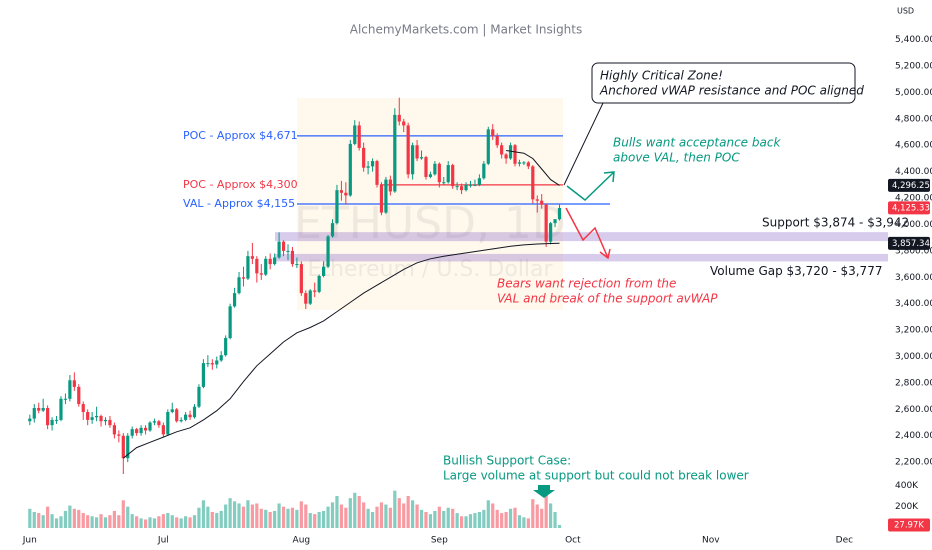 The image size is (932, 550). Describe the element at coordinates (533, 168) in the screenshot. I see `vwap-line` at that location.